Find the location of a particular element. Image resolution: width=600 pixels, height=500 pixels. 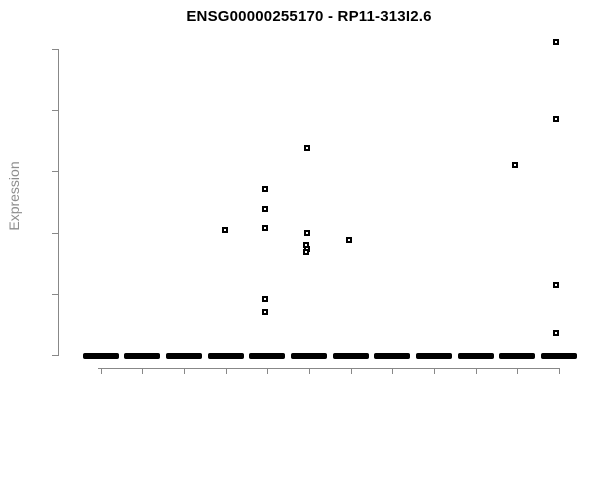

y-axis-label: Expression is located at coordinates (14, 196).